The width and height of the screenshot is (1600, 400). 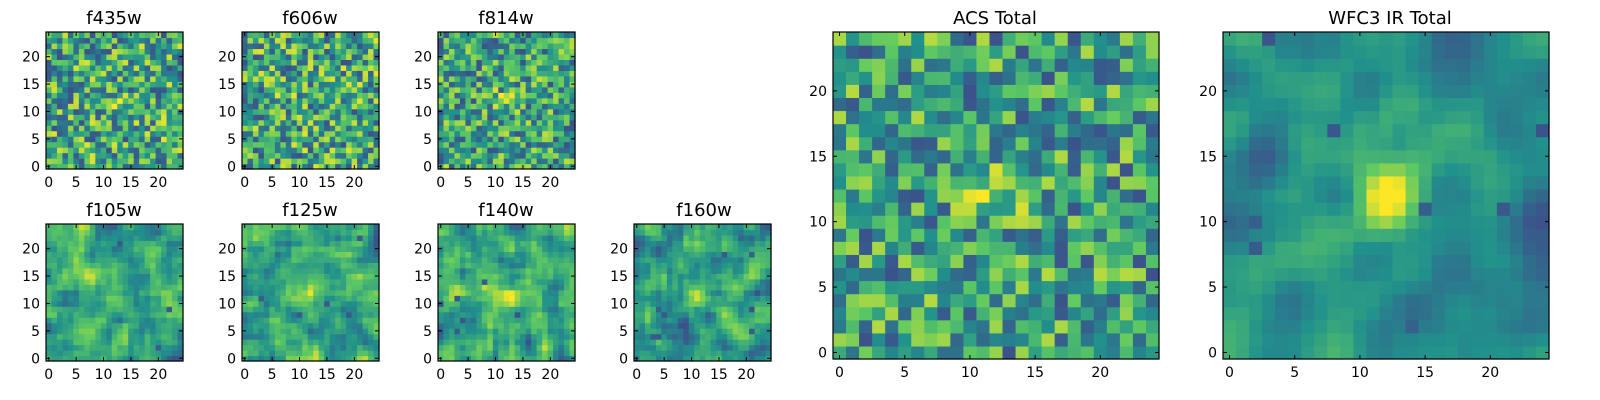 I want to click on x-tick-label: 0, so click(x=440, y=375).